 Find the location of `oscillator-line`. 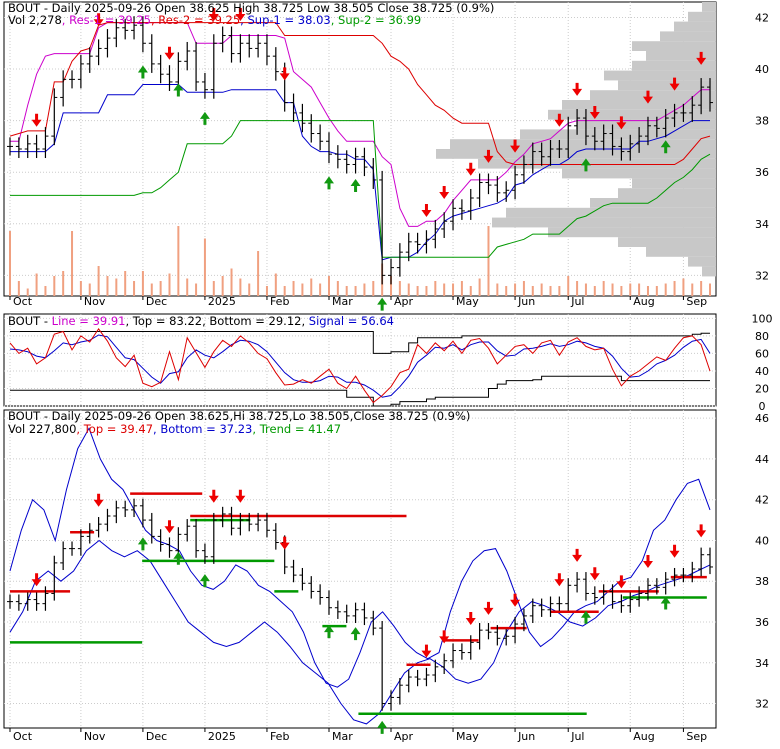

oscillator-line is located at coordinates (360, 366).